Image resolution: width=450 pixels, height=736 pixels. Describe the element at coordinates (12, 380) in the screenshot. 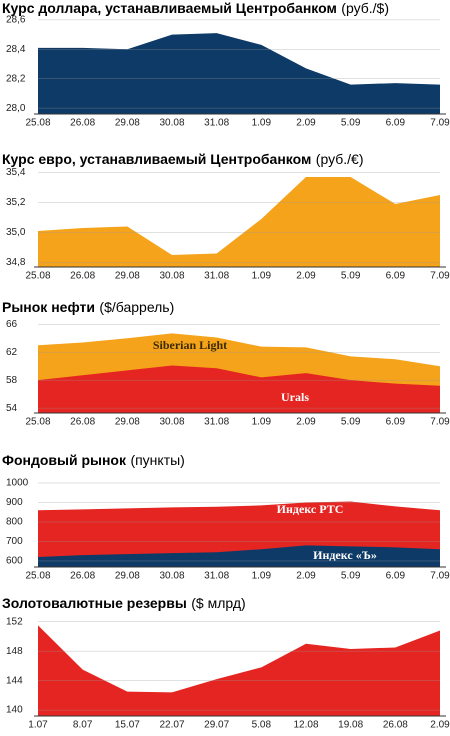

I see `y-tick-label: 58` at that location.